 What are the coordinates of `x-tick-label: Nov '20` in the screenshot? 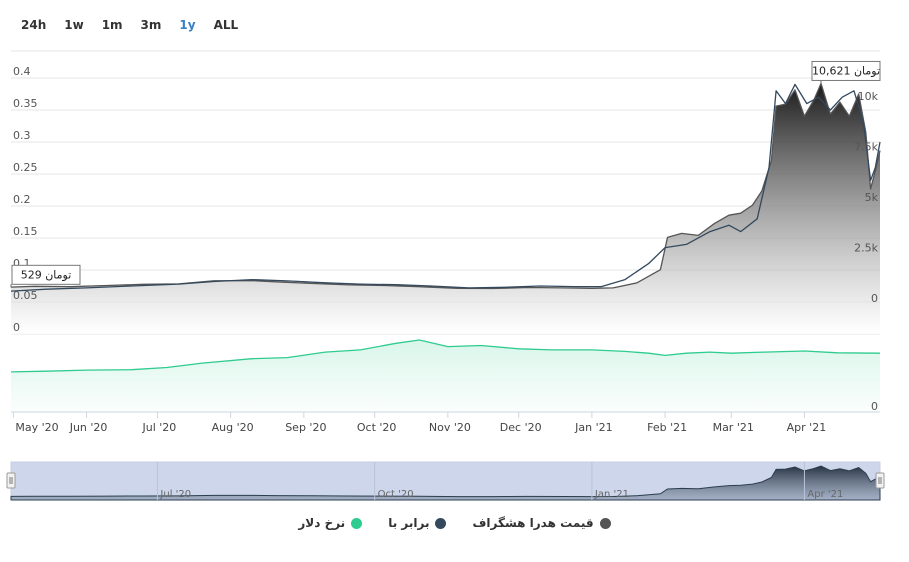 It's located at (450, 427).